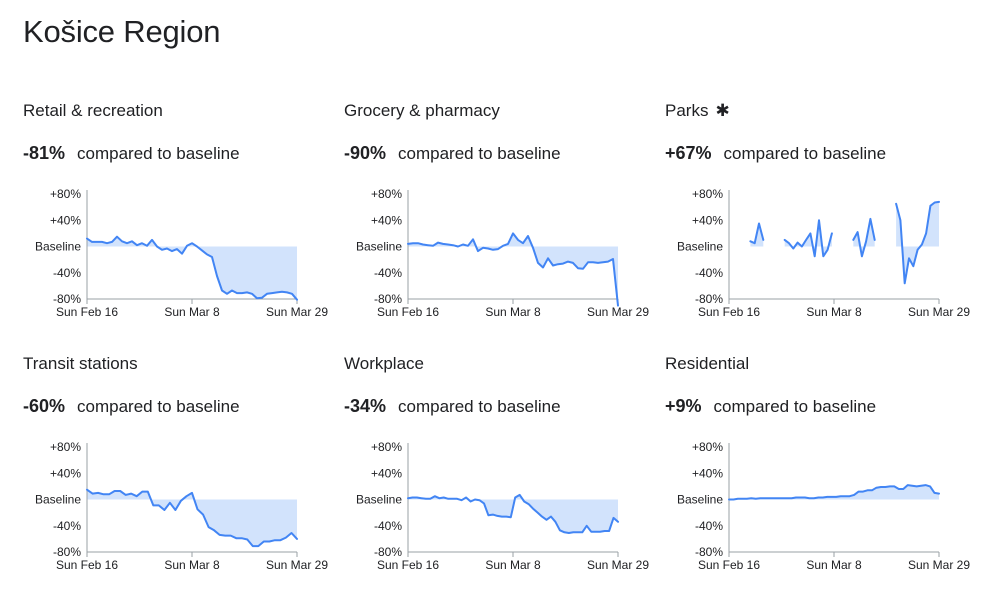  I want to click on change-stat: -60% compared to baseline, so click(131, 406).